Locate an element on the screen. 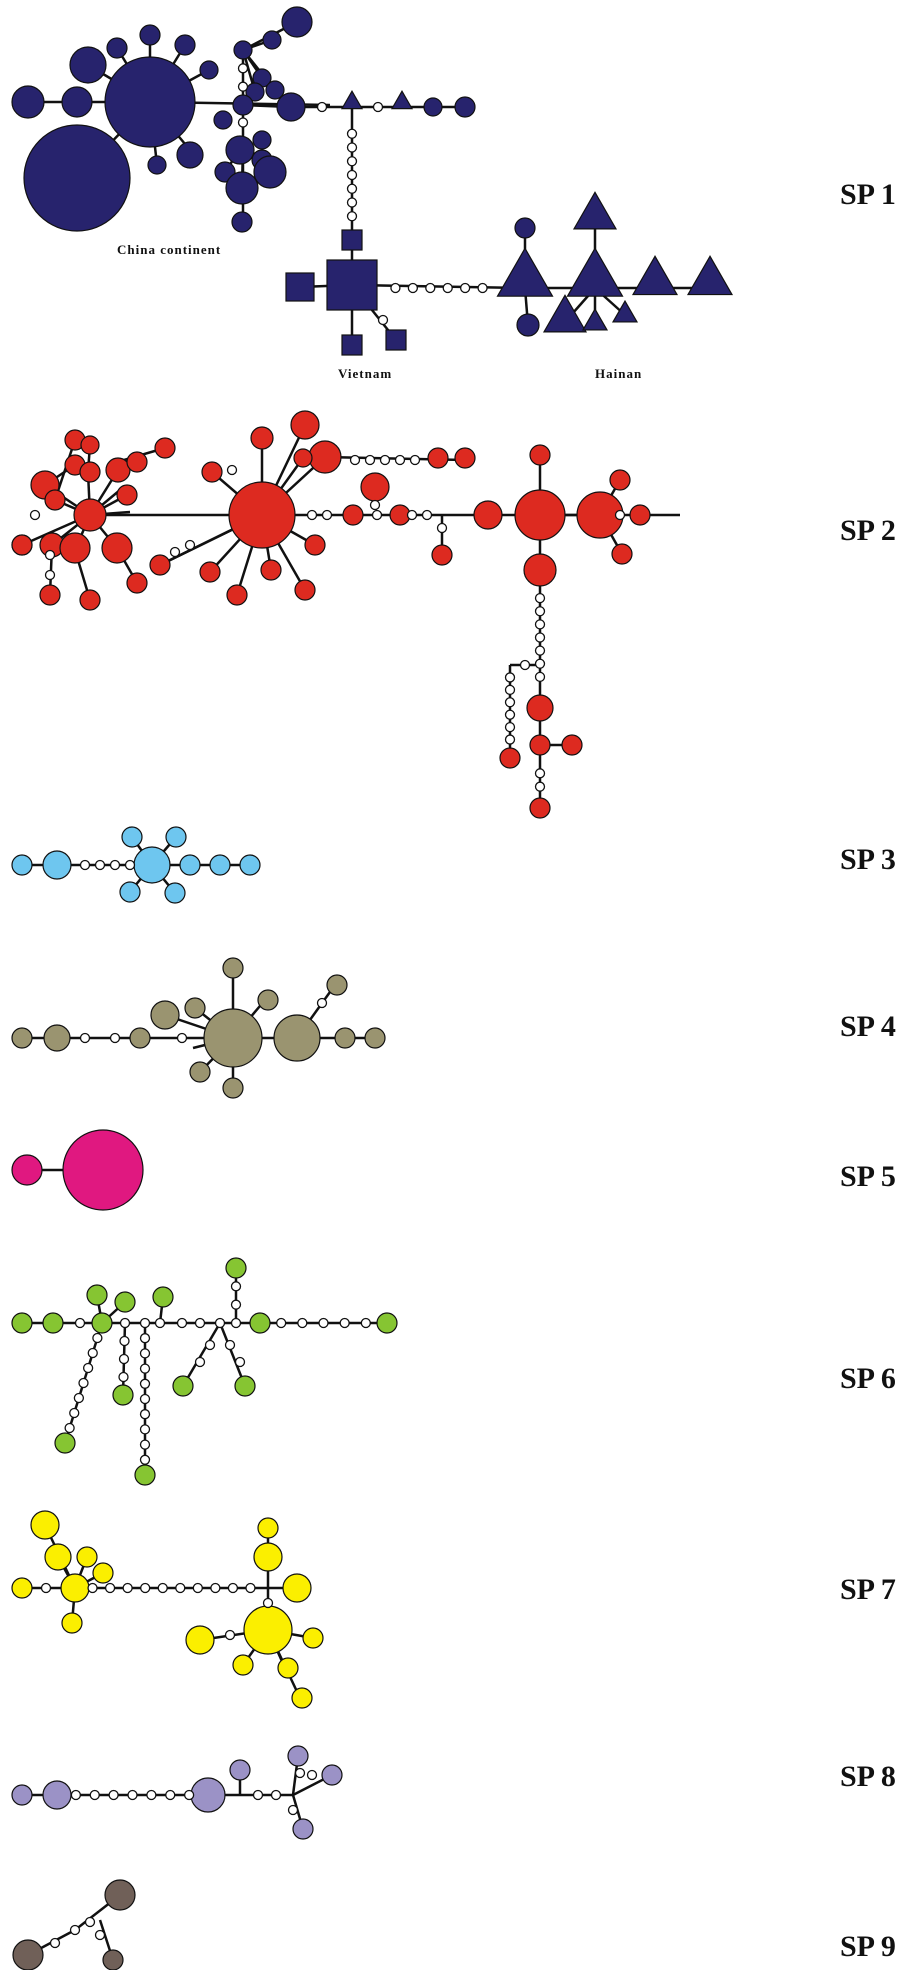 The height and width of the screenshot is (1970, 917). label-sp9: SP 9 is located at coordinates (868, 1946).